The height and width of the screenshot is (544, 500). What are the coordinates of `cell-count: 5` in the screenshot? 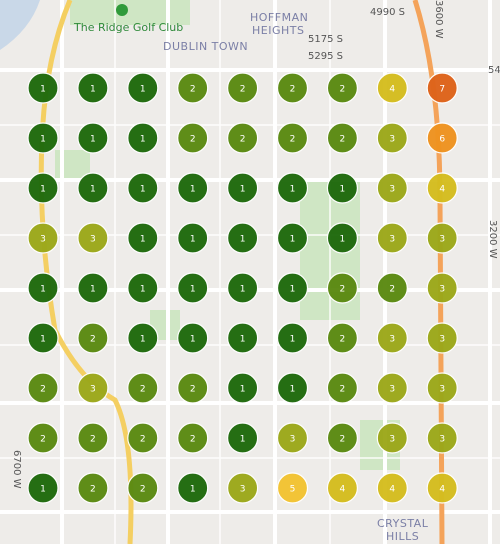 It's located at (293, 490).